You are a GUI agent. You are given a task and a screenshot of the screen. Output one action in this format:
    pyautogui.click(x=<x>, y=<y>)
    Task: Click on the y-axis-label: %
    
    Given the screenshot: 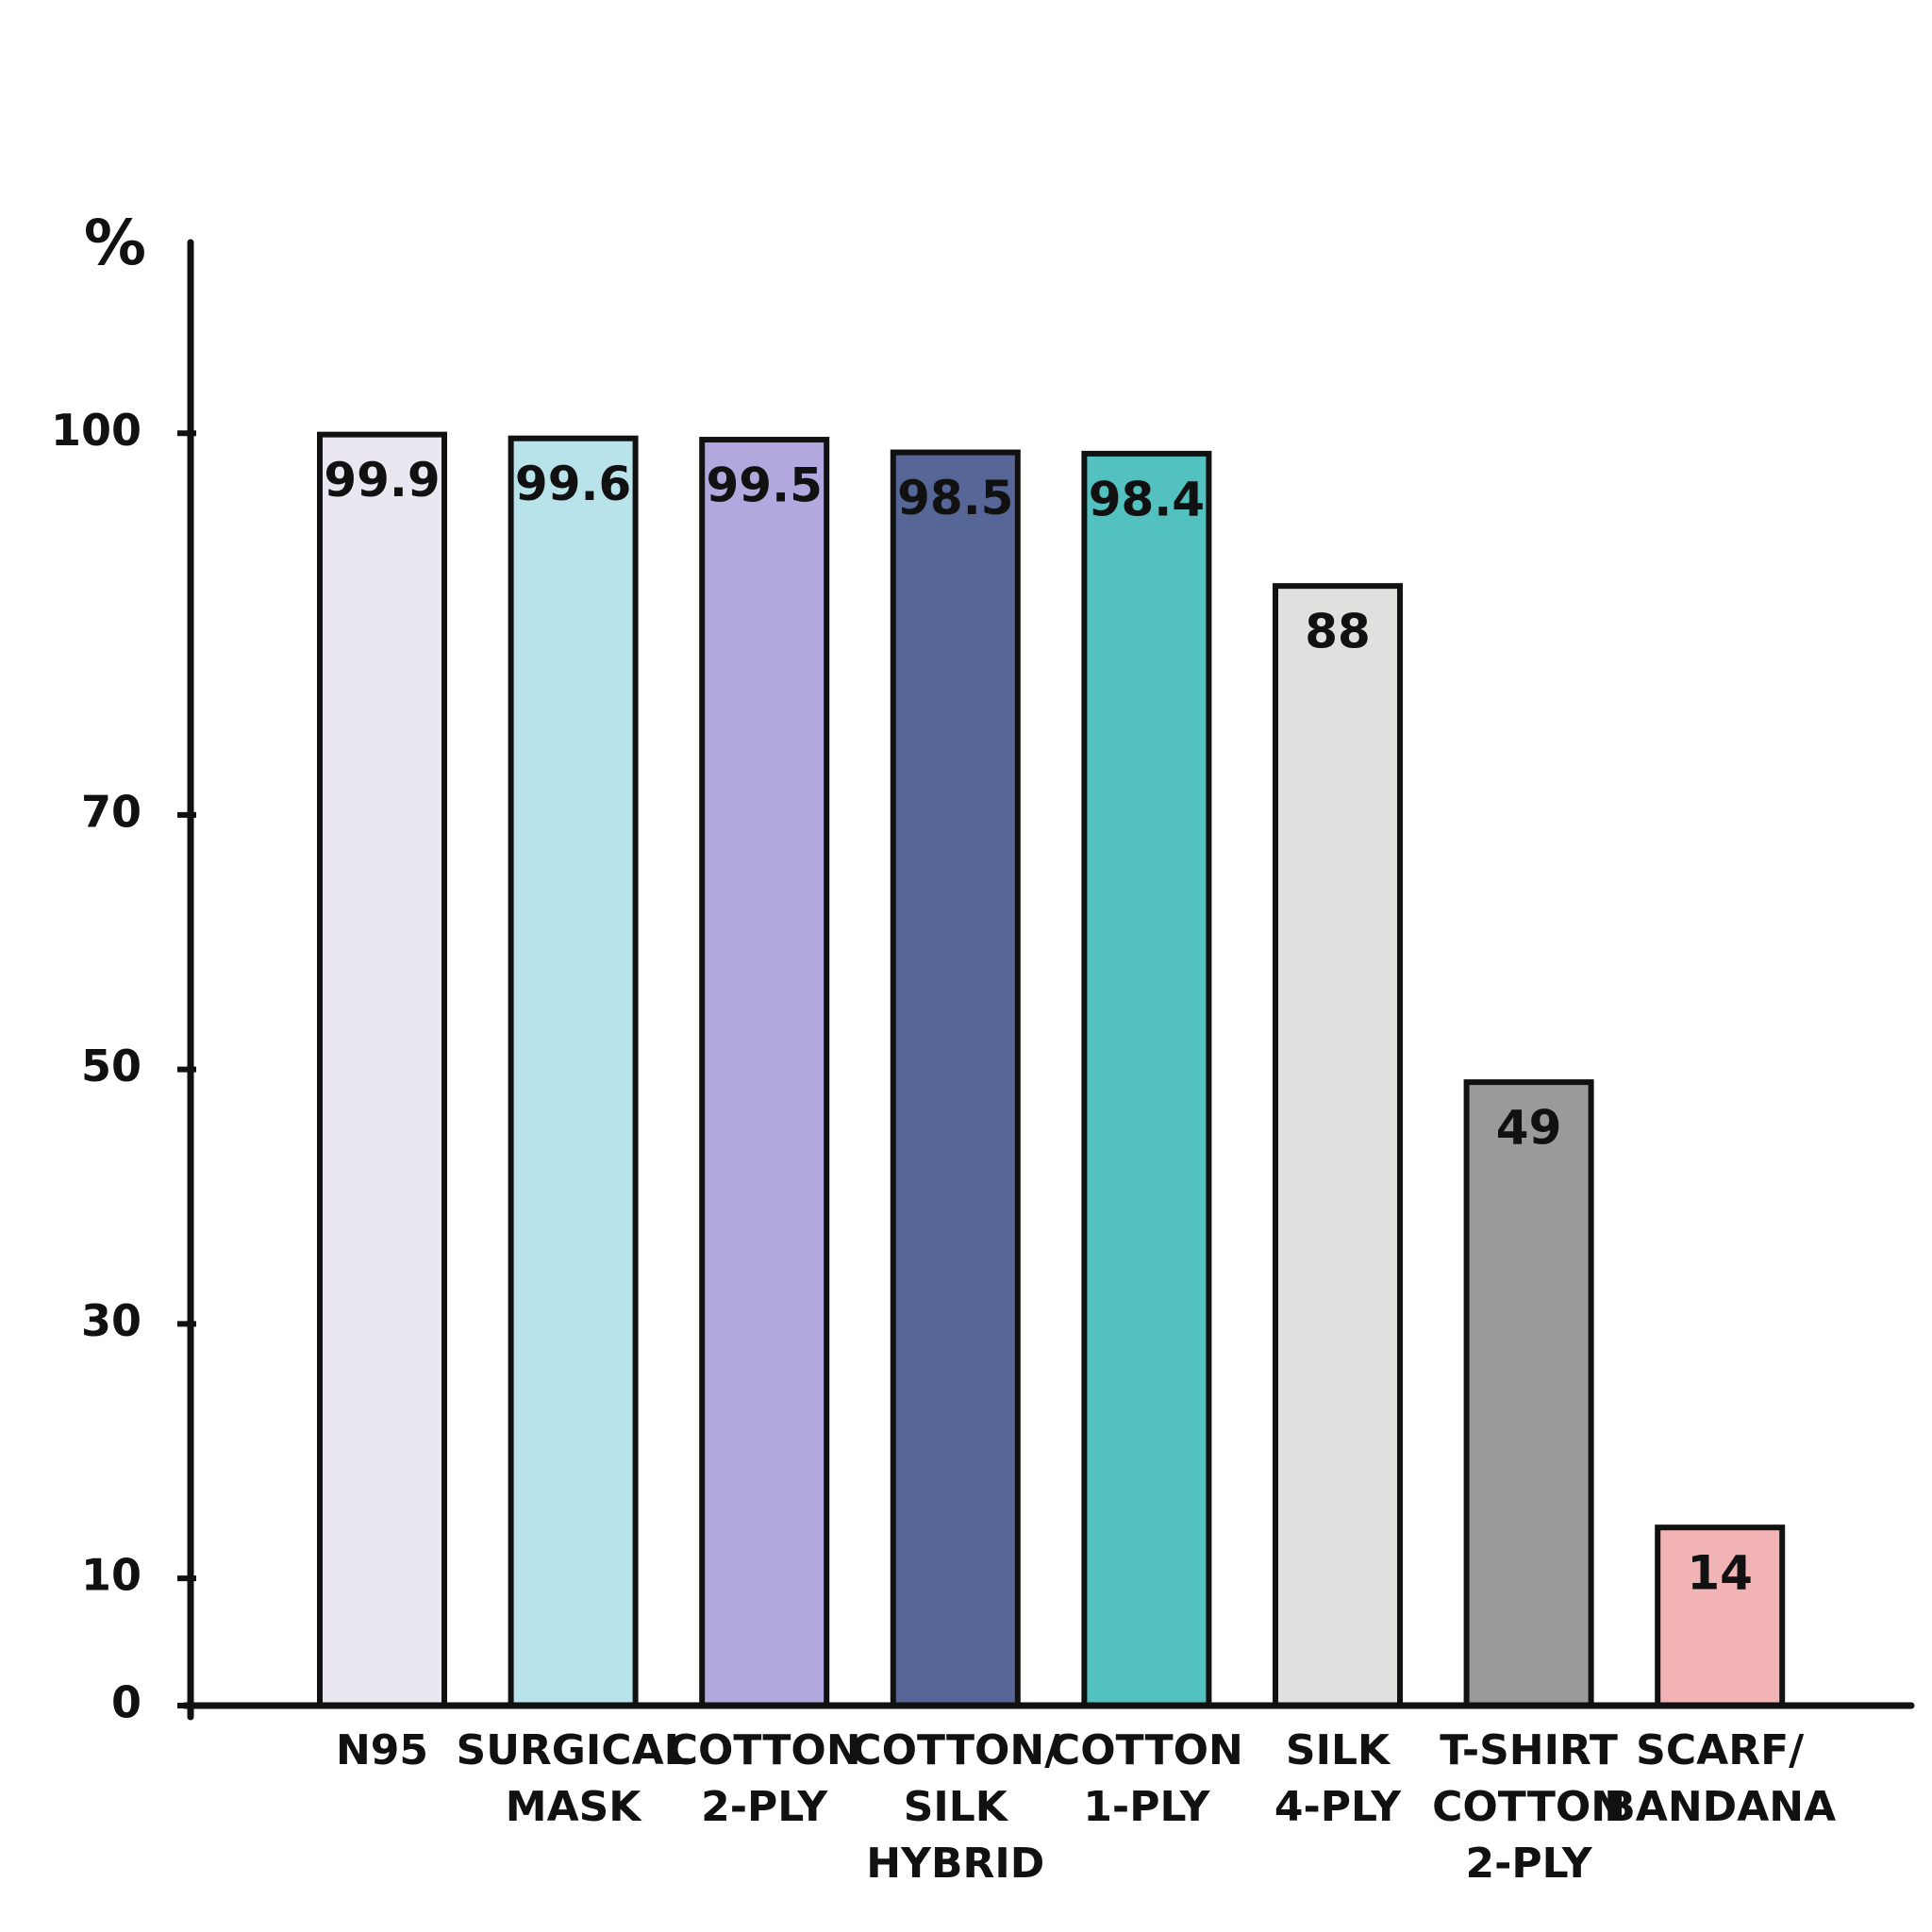 What is the action you would take?
    pyautogui.click(x=115, y=243)
    